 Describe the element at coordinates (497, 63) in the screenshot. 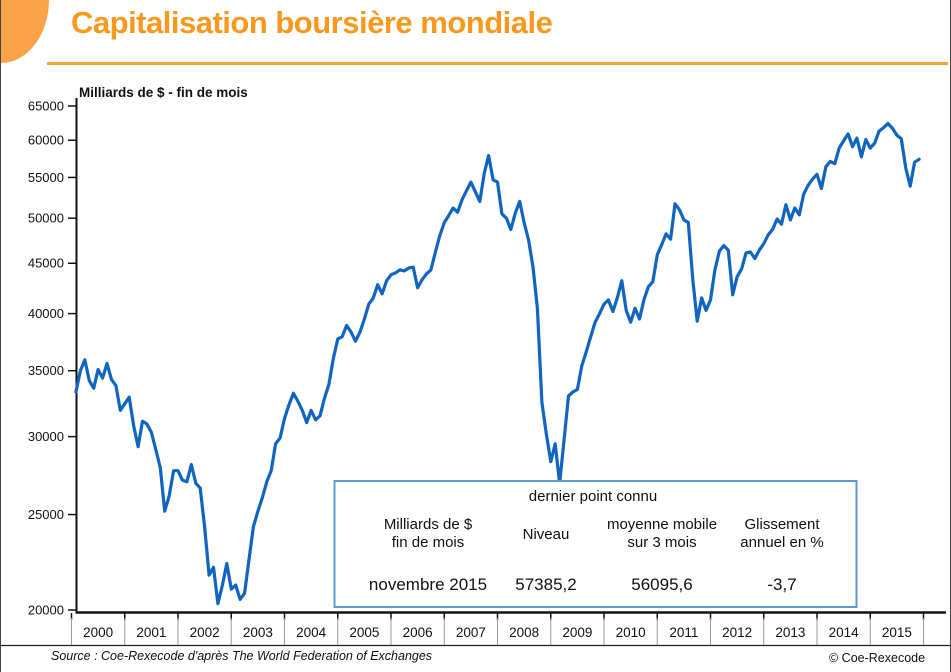

I see `title-underline` at that location.